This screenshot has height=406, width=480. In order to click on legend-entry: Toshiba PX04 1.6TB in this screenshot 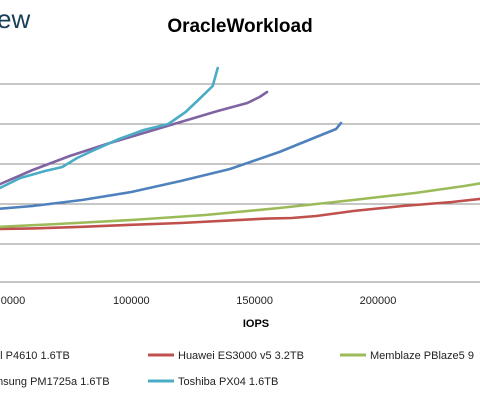, I will do `click(228, 382)`.